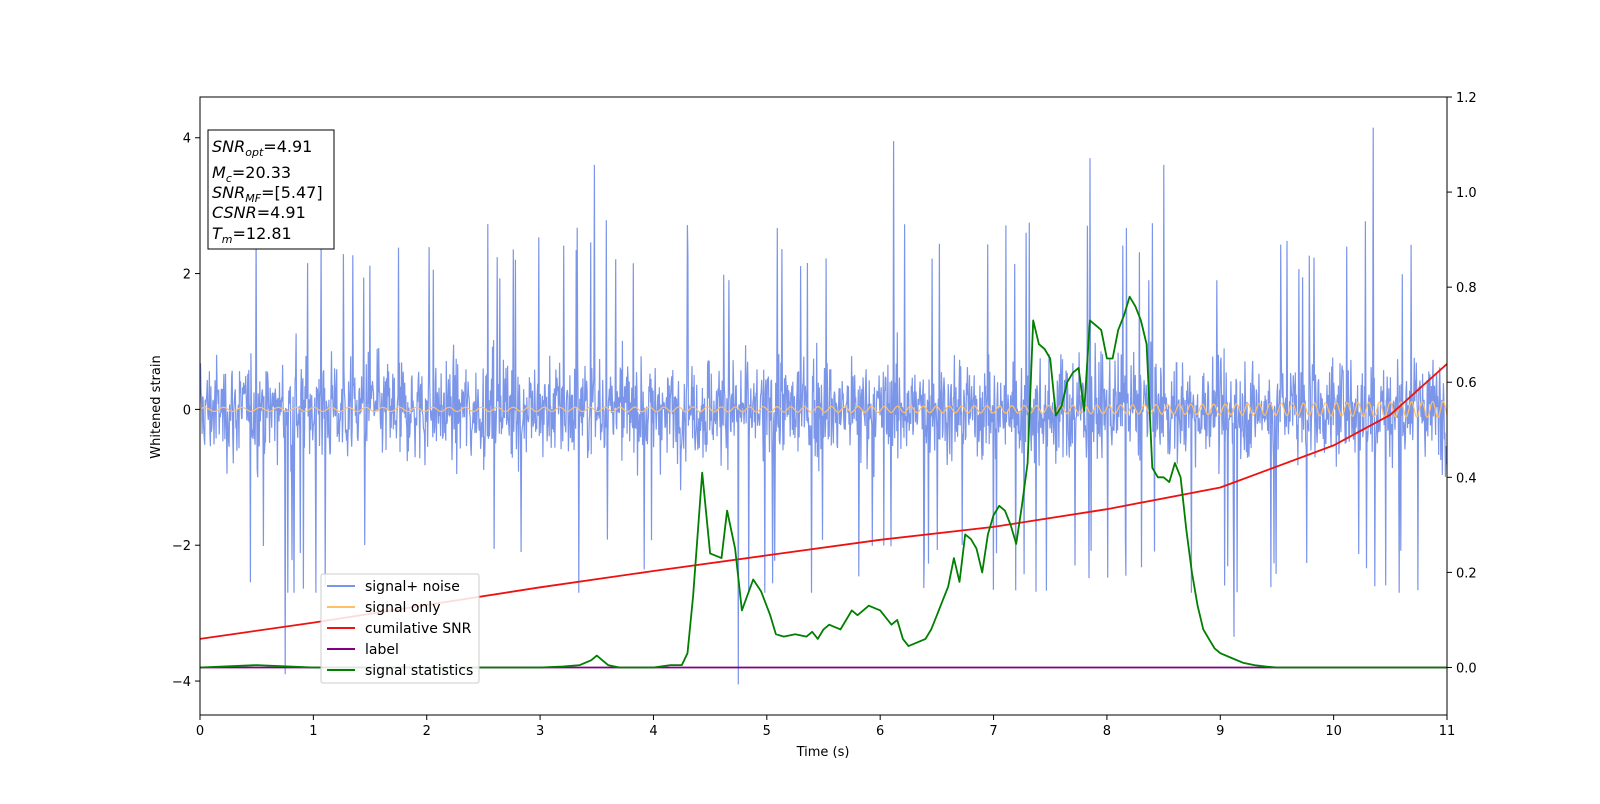 Image resolution: width=1600 pixels, height=804 pixels. What do you see at coordinates (267, 194) in the screenshot?
I see `annotation-snr-mf: SNRMF=[5.47]` at bounding box center [267, 194].